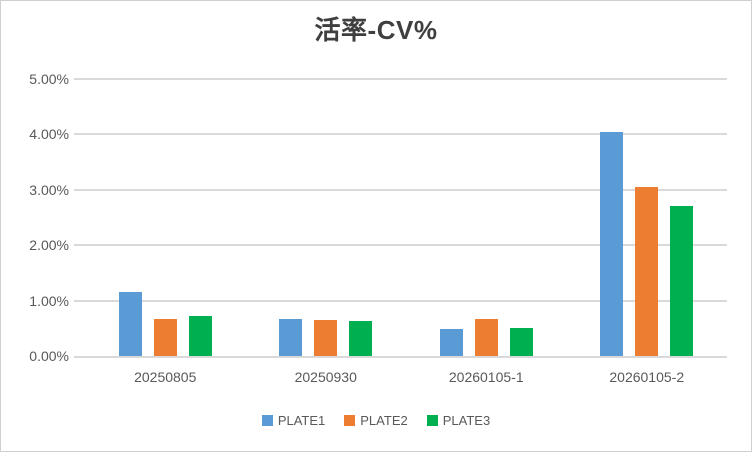 Image resolution: width=752 pixels, height=452 pixels. I want to click on y-axis: 0.00% 1.00% 2.00% 3.00% 4.00% 5.00%, so click(35, 217).